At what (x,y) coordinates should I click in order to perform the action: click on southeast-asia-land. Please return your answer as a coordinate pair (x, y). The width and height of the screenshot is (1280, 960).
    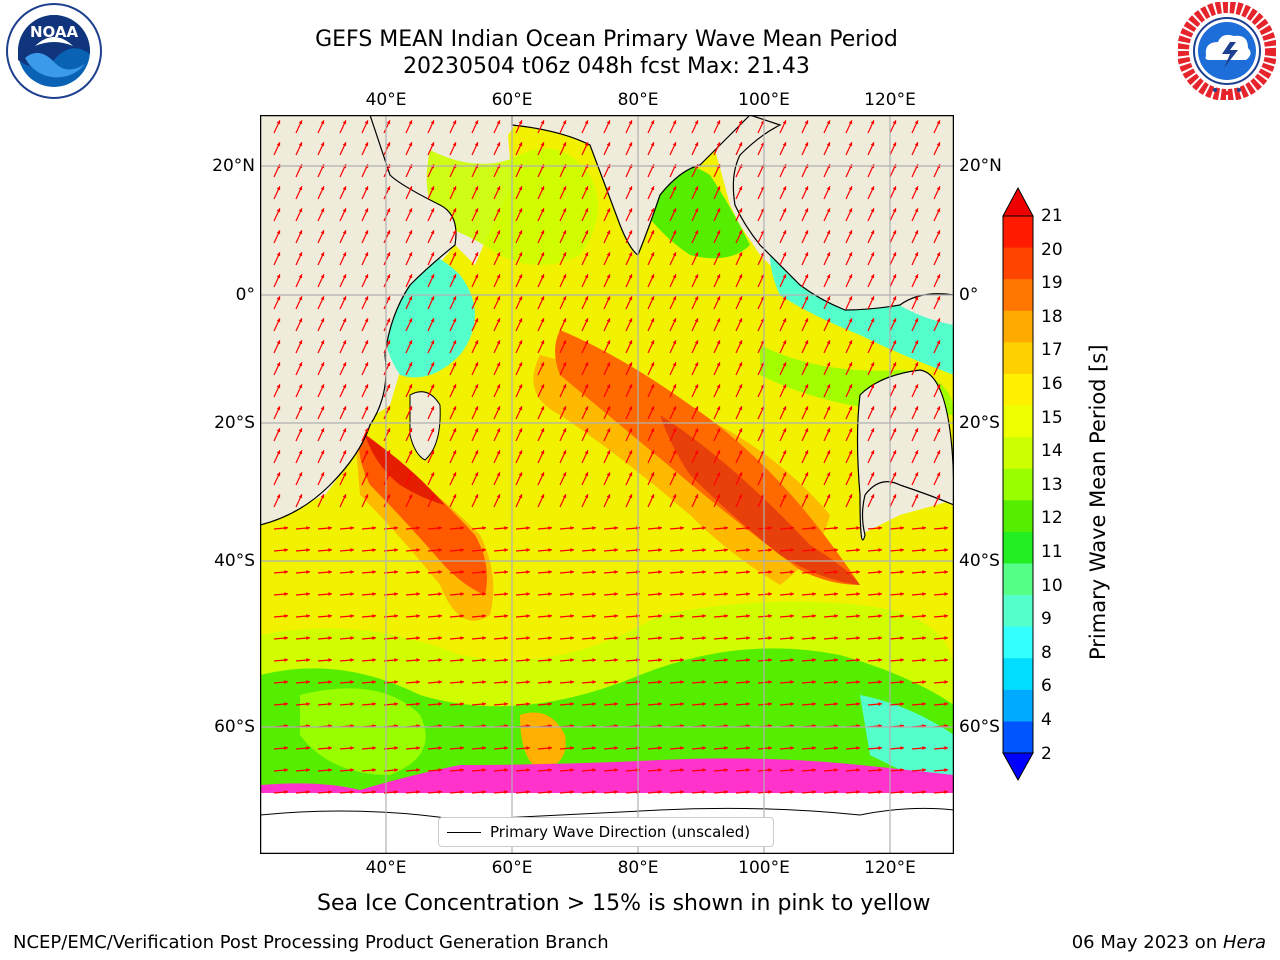
    Looking at the image, I should click on (843, 213).